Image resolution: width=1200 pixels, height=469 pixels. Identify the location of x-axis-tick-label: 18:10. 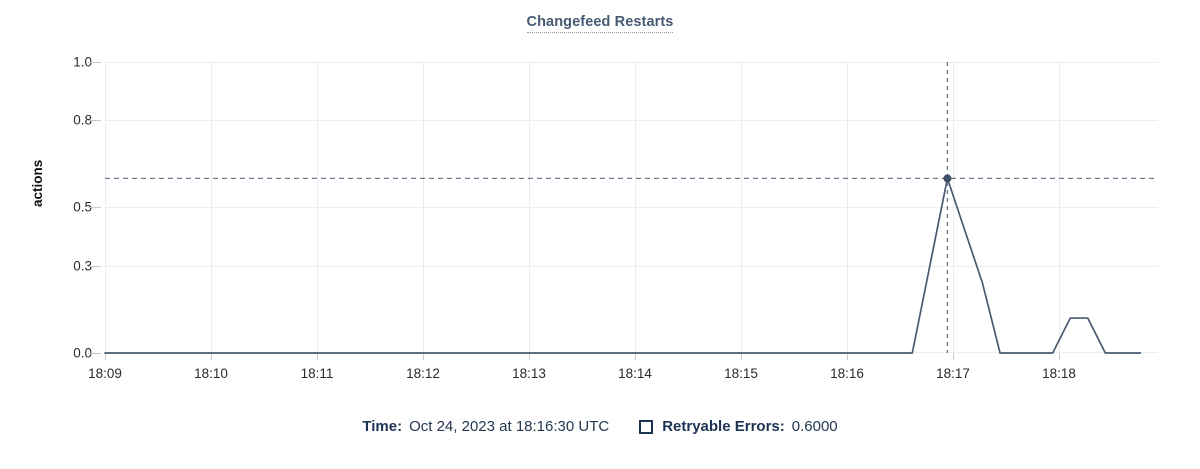
(211, 373).